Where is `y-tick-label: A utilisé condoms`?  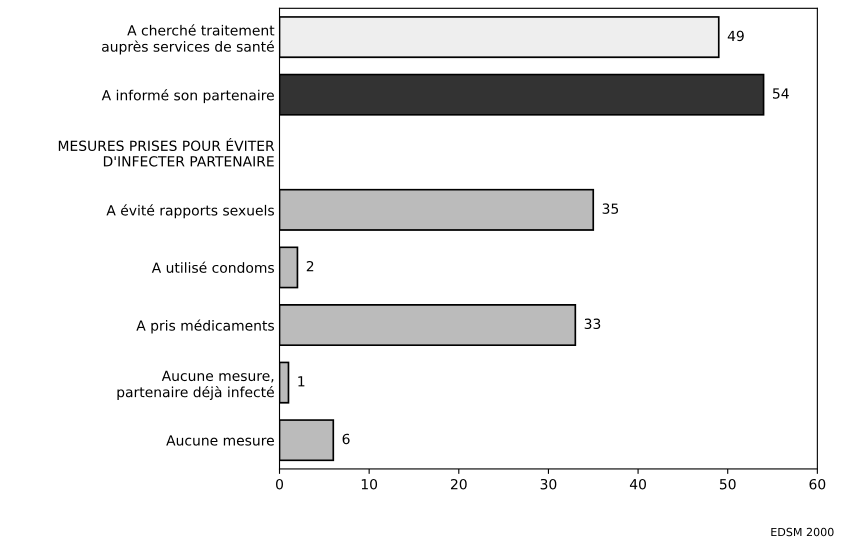
y-tick-label: A utilisé condoms is located at coordinates (213, 267).